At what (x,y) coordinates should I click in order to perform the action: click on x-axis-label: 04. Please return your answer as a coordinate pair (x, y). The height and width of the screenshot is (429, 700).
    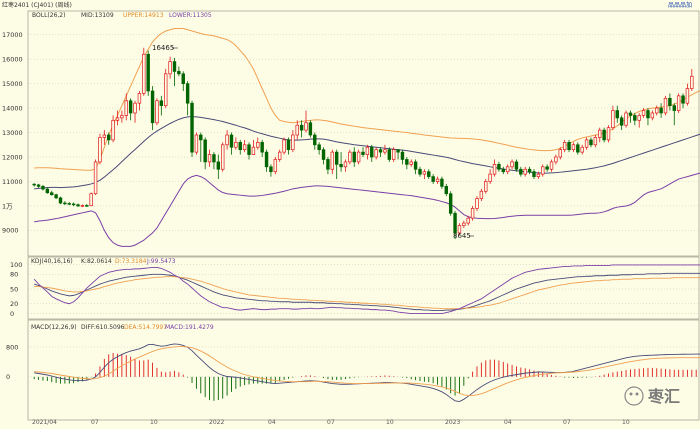
    Looking at the image, I should click on (272, 422).